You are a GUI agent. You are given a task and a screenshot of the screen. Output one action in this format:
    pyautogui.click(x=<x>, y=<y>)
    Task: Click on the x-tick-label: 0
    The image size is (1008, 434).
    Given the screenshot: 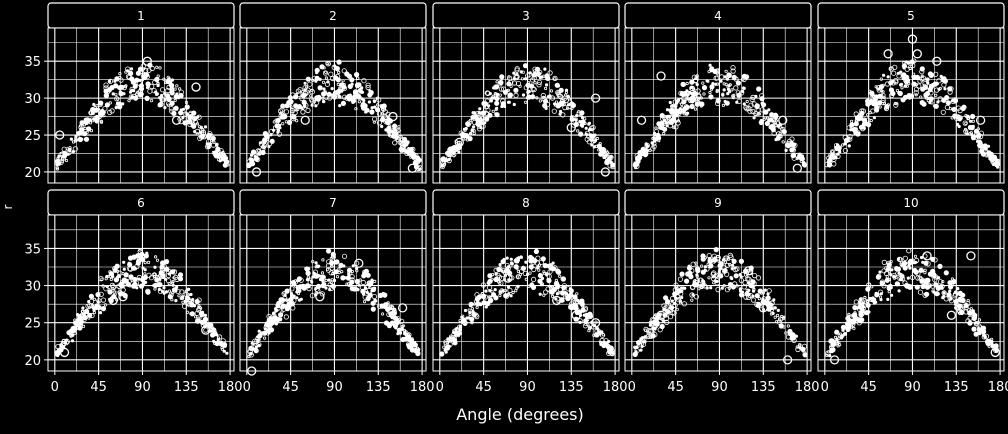 What is the action you would take?
    pyautogui.click(x=440, y=387)
    